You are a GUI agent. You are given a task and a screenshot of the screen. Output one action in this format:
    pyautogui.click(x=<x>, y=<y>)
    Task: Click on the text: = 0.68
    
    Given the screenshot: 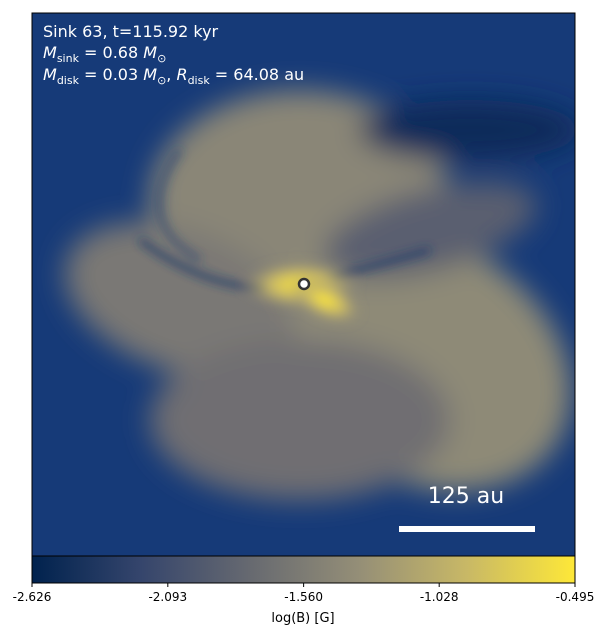 What is the action you would take?
    pyautogui.click(x=111, y=52)
    